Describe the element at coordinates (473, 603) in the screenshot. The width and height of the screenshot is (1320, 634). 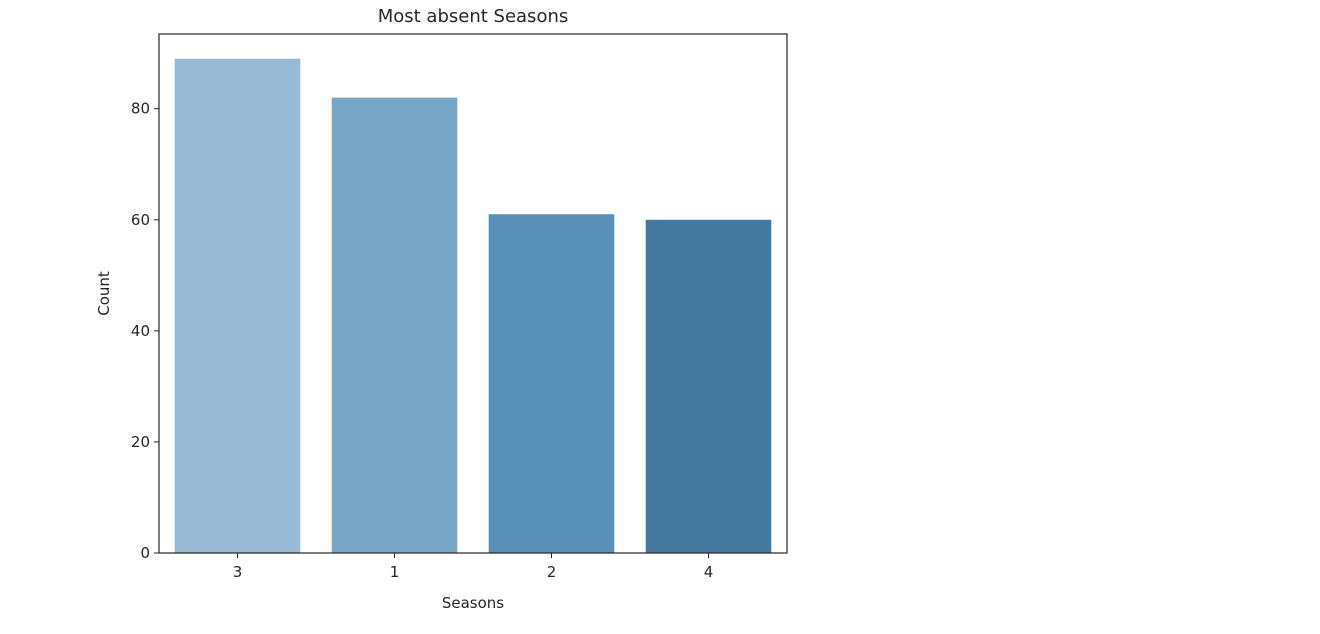
I see `x-axis-label: Seasons` at that location.